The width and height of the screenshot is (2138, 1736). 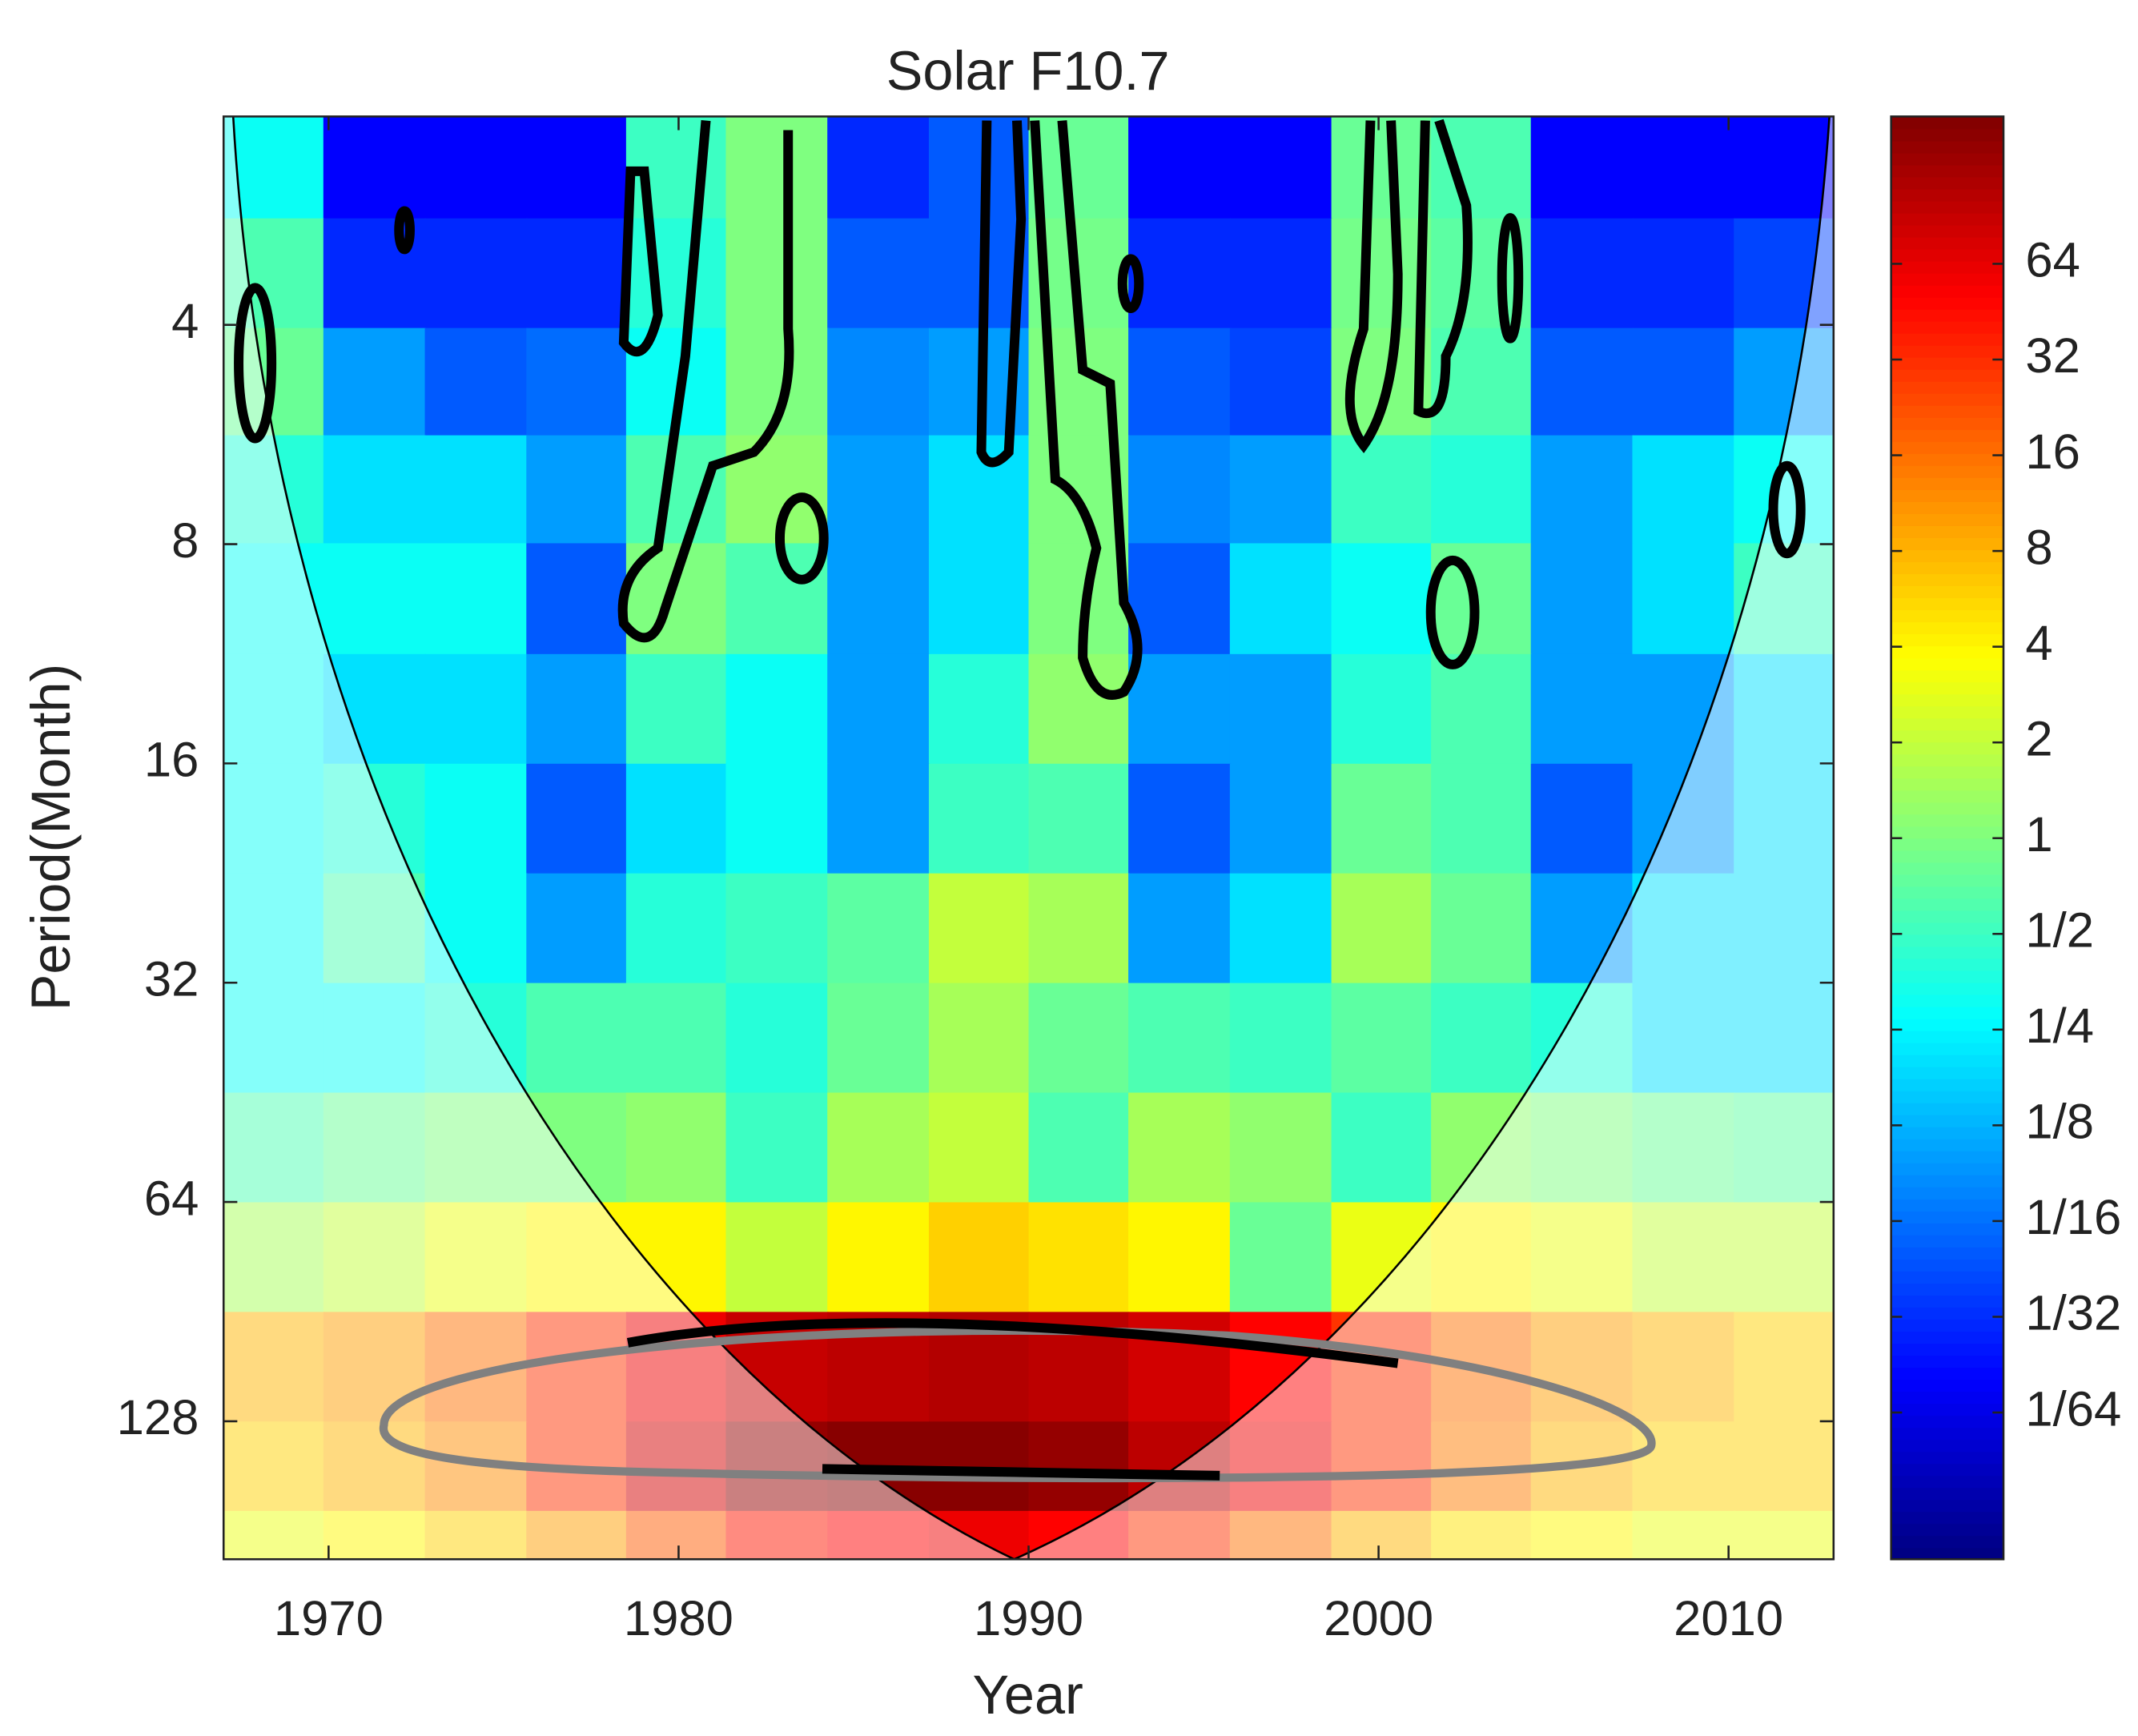 What do you see at coordinates (1728, 1619) in the screenshot?
I see `x-tick-label: 2010` at bounding box center [1728, 1619].